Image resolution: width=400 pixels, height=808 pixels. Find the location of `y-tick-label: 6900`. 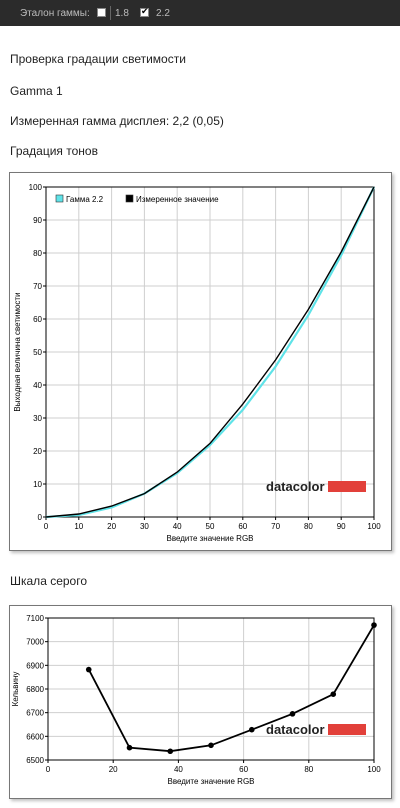

y-tick-label: 6900 is located at coordinates (35, 665).